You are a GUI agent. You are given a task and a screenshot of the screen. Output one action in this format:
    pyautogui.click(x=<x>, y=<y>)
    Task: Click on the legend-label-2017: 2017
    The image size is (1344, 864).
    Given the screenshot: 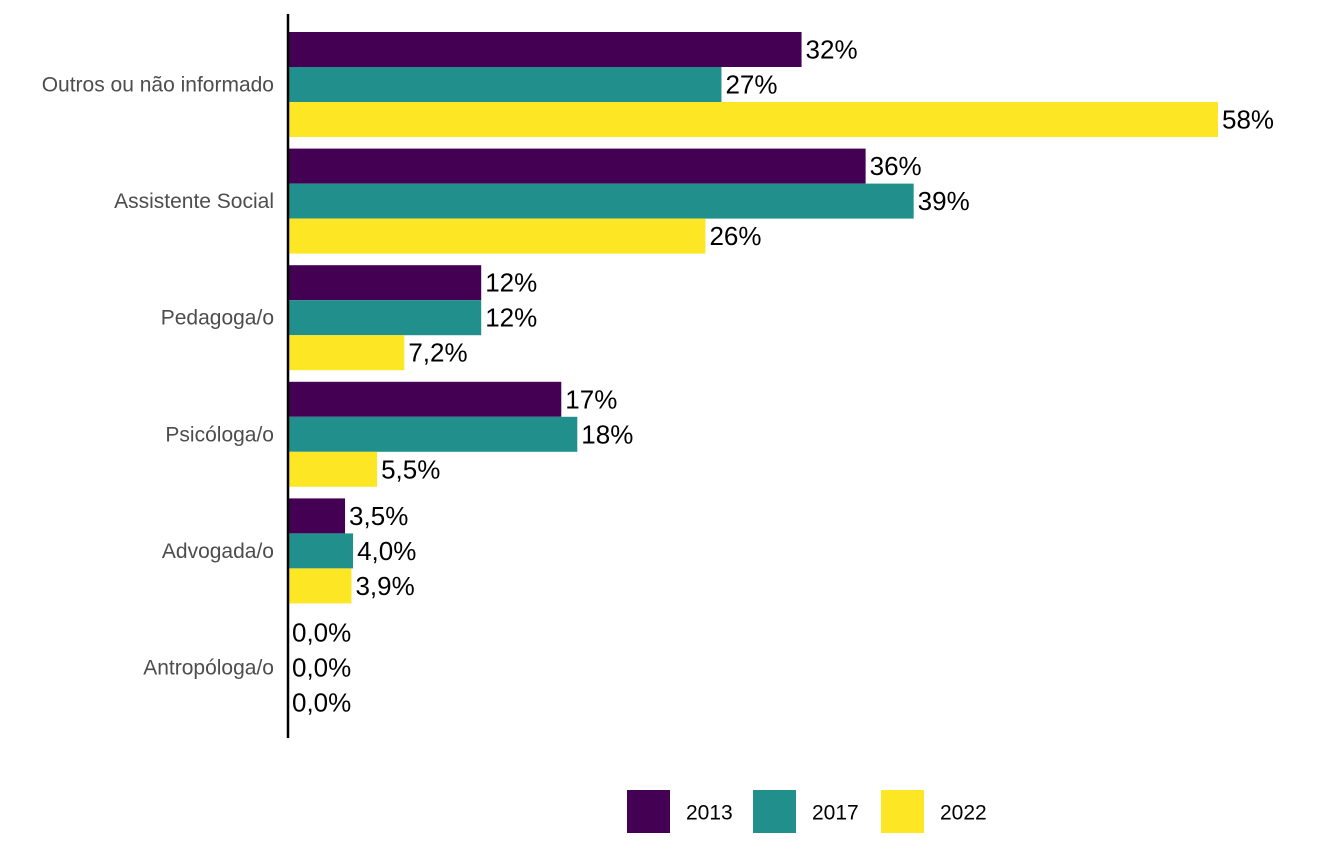 What is the action you would take?
    pyautogui.click(x=835, y=813)
    